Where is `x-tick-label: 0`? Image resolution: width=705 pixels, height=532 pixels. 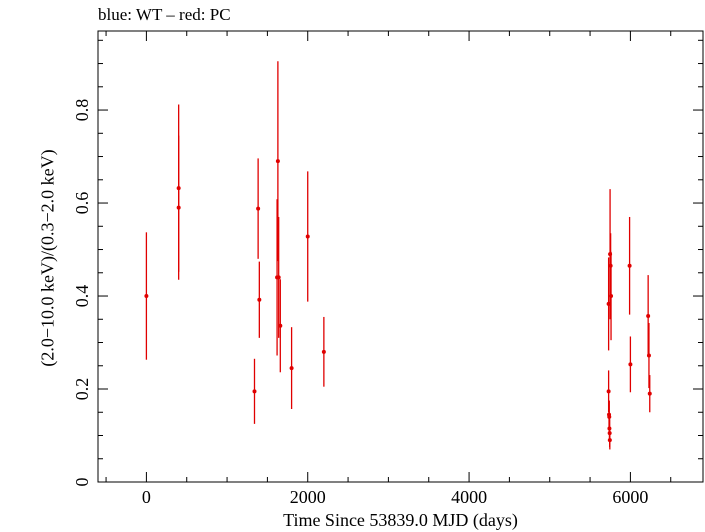
x-tick-label: 0 is located at coordinates (146, 497).